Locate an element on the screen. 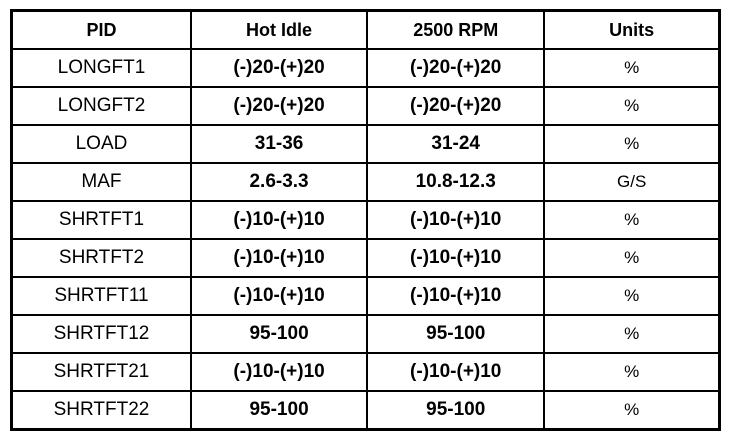  table-row: LONGFT1 (-)20-(+)20 (-)20-(+)20% is located at coordinates (365, 68).